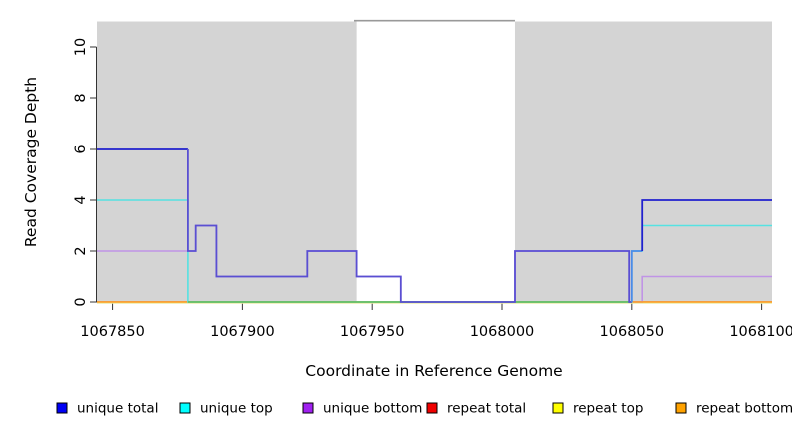 This screenshot has width=792, height=436. Describe the element at coordinates (31, 162) in the screenshot. I see `y-axis-title: Read Coverage Depth` at that location.